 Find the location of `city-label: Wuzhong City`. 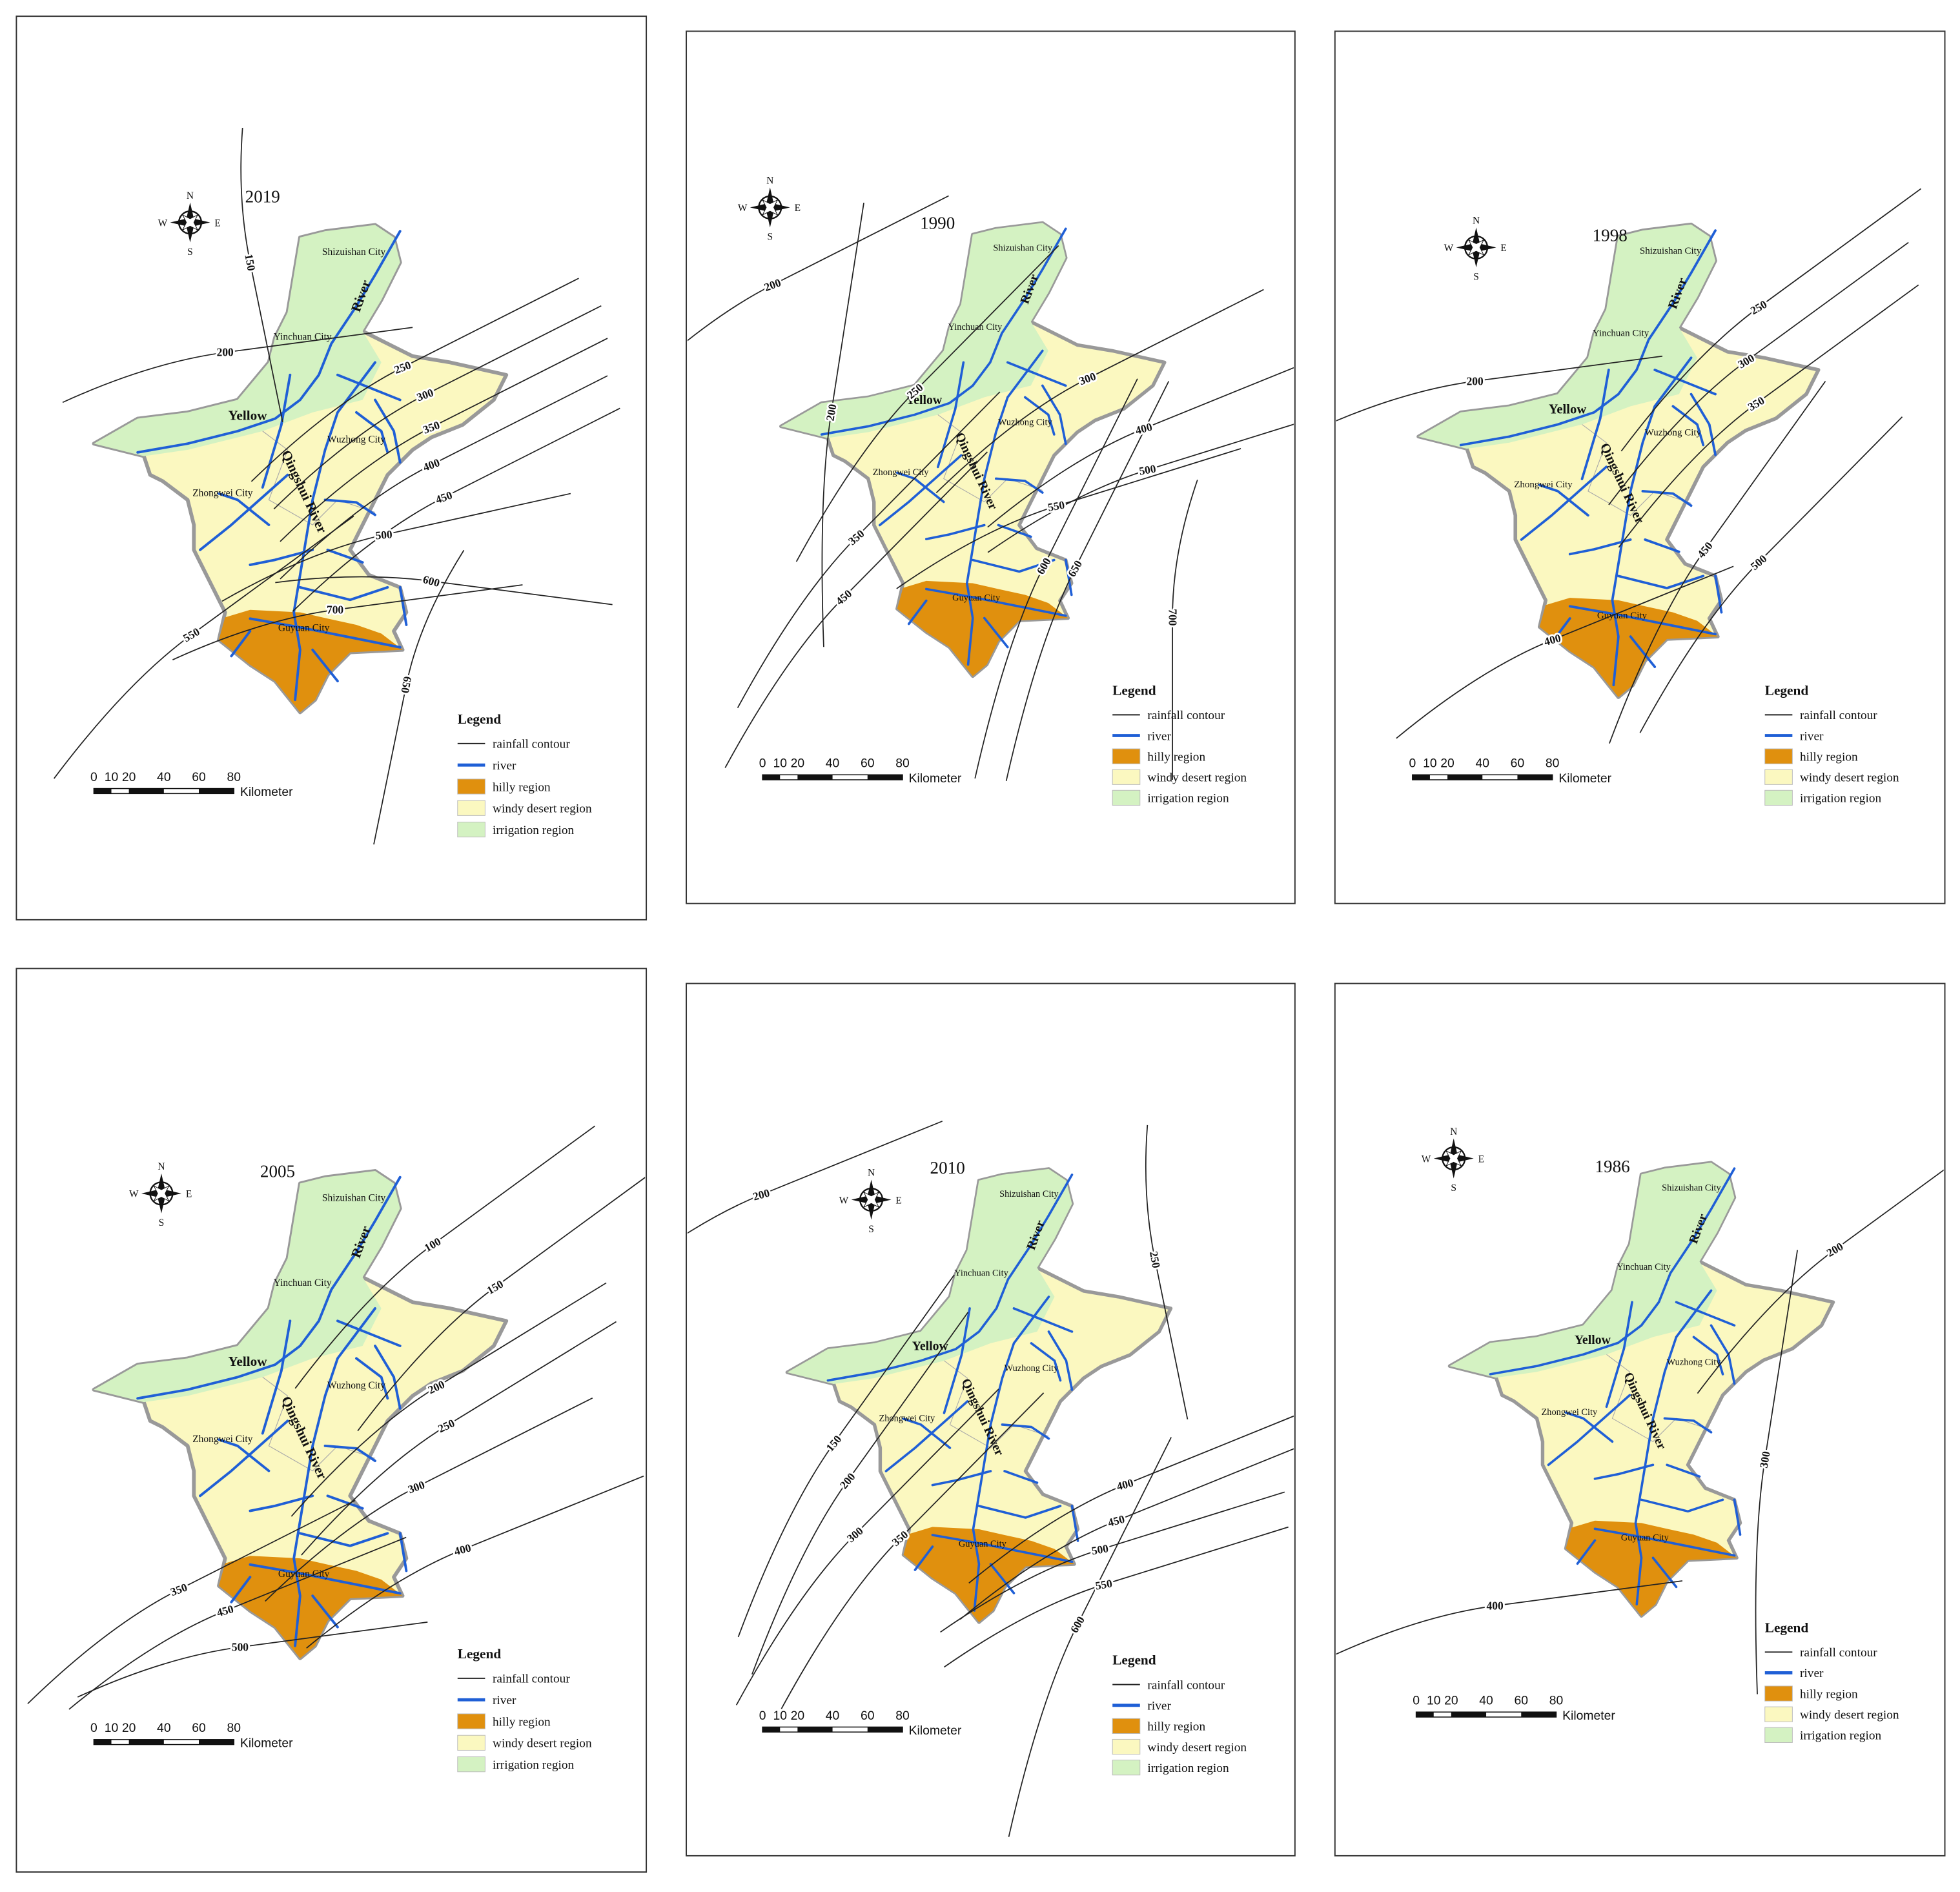

city-label: Wuzhong City is located at coordinates (356, 1385).